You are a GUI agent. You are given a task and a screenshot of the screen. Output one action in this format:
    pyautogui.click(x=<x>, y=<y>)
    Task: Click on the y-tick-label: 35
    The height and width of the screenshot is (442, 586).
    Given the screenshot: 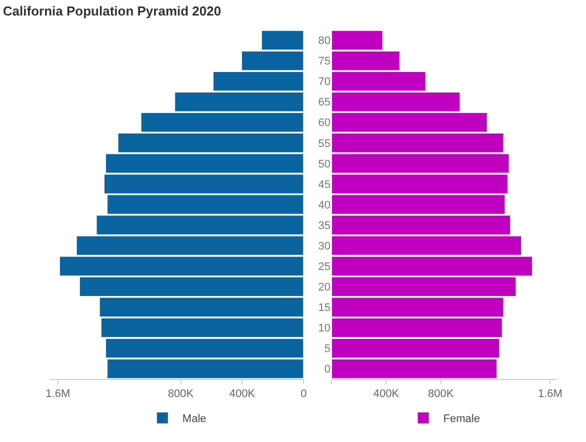 What is the action you would take?
    pyautogui.click(x=324, y=226)
    